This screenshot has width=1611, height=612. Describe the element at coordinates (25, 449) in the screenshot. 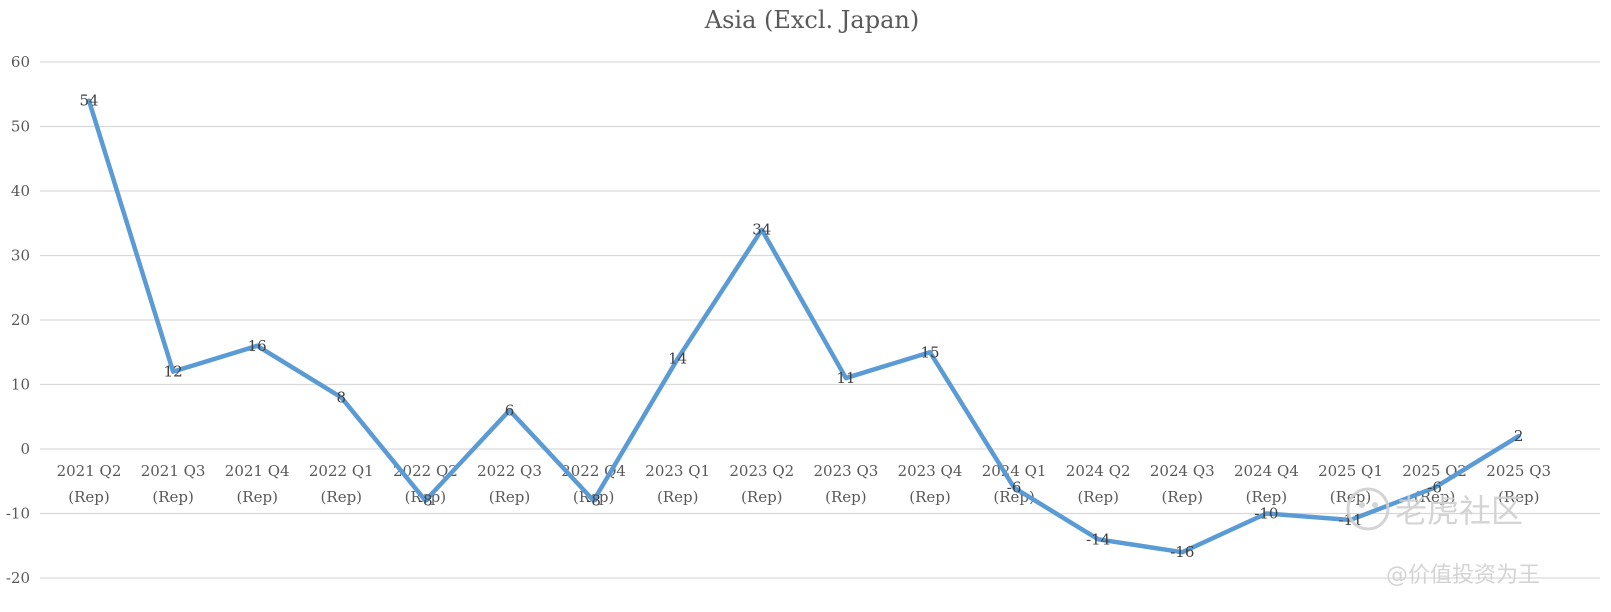

I see `y-tick-label: 0` at that location.